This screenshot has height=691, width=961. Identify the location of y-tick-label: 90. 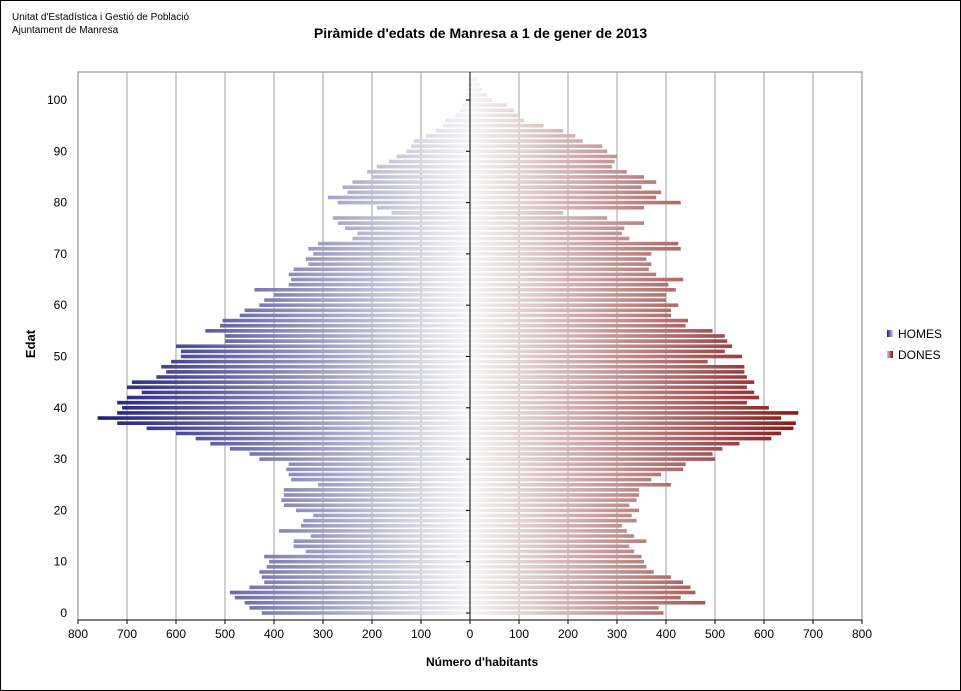
(61, 151).